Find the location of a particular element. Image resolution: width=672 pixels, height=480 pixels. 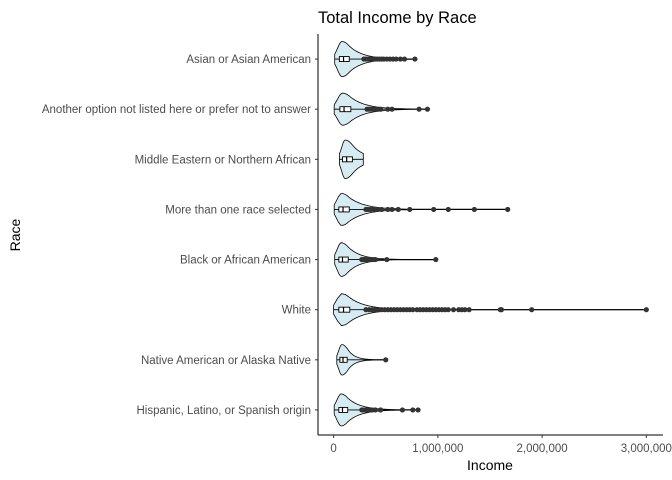

x-tick-label: 1,000,000 is located at coordinates (437, 449).